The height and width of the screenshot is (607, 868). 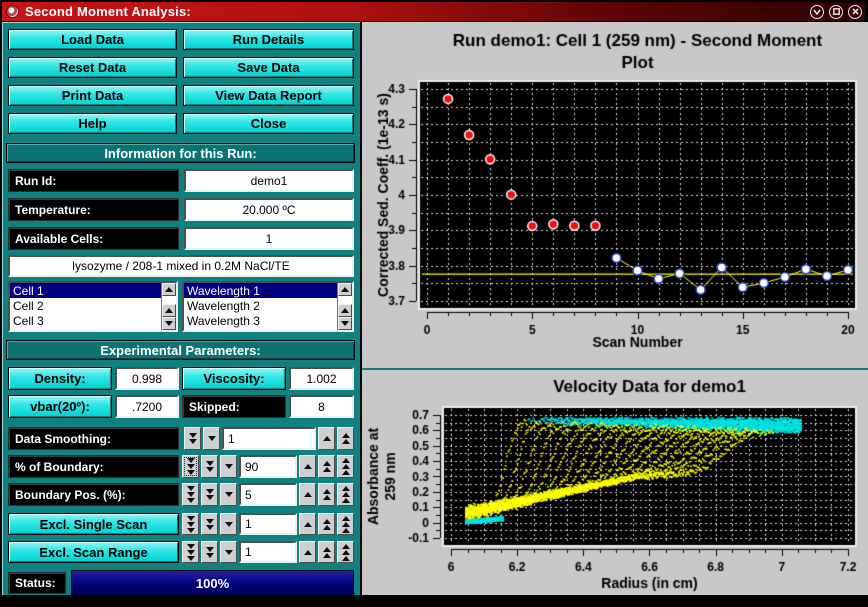 I want to click on wavelength-list-item: Wavelength 2, so click(x=223, y=305).